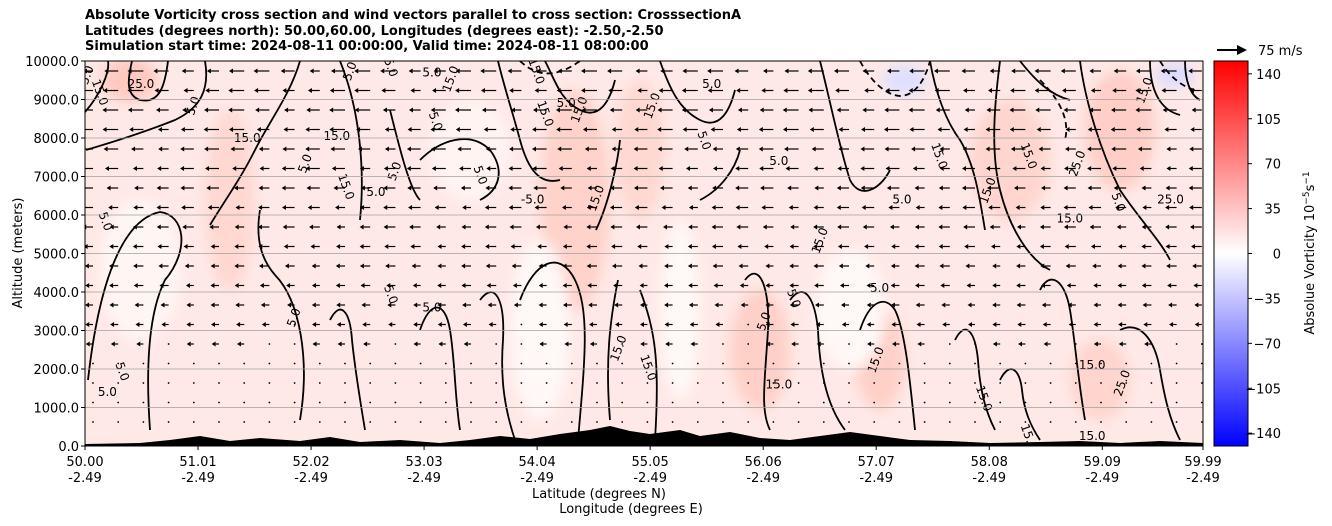 The width and height of the screenshot is (1332, 526). Describe the element at coordinates (1231, 253) in the screenshot. I see `colorbar-gradient` at that location.